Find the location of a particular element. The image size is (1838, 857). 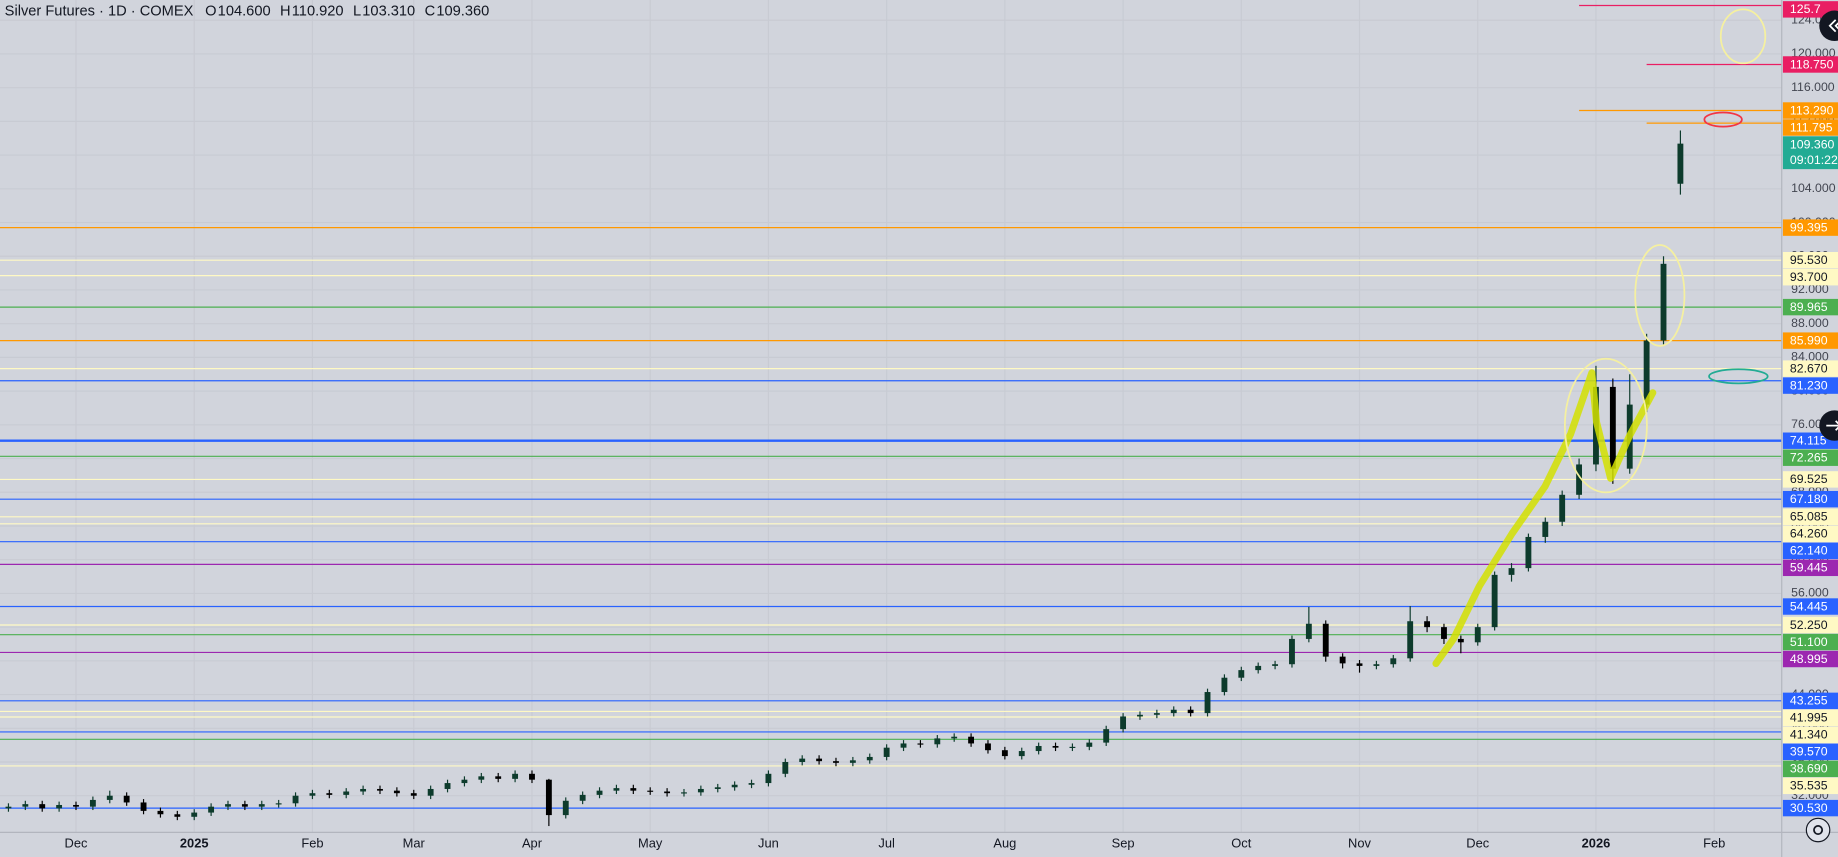

x-tick-label: Apr is located at coordinates (532, 843).